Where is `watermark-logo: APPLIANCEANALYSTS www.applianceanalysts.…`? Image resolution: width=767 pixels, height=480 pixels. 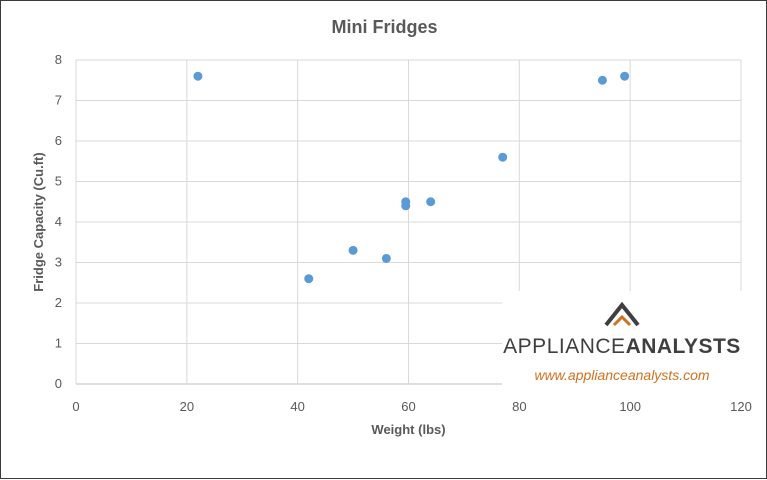
watermark-logo: APPLIANCEANALYSTS www.applianceanalysts.… is located at coordinates (622, 342).